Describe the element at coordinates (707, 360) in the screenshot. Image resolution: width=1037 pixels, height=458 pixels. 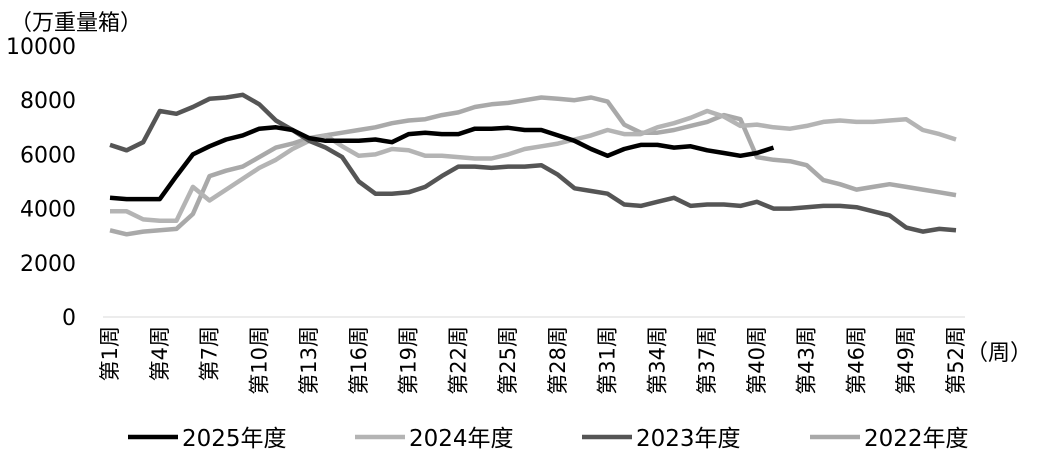
I see `x-tick-label: 第37周` at that location.